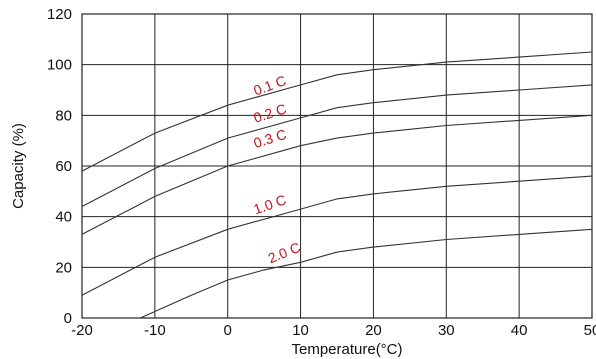 This screenshot has width=596, height=359. Describe the element at coordinates (63, 267) in the screenshot. I see `y-tick-label: 20` at that location.